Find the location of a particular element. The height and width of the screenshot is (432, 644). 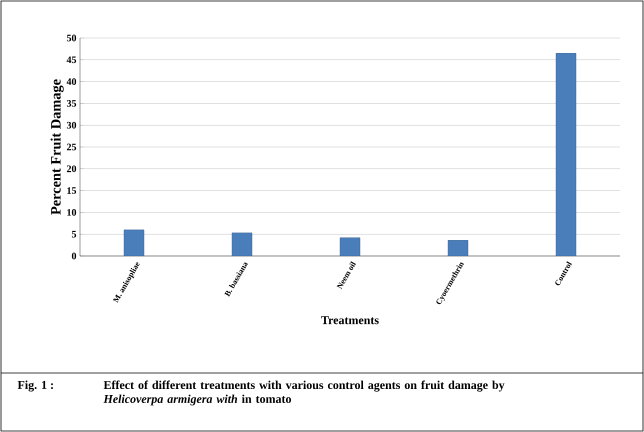

y-tick-label: 35 is located at coordinates (71, 103).